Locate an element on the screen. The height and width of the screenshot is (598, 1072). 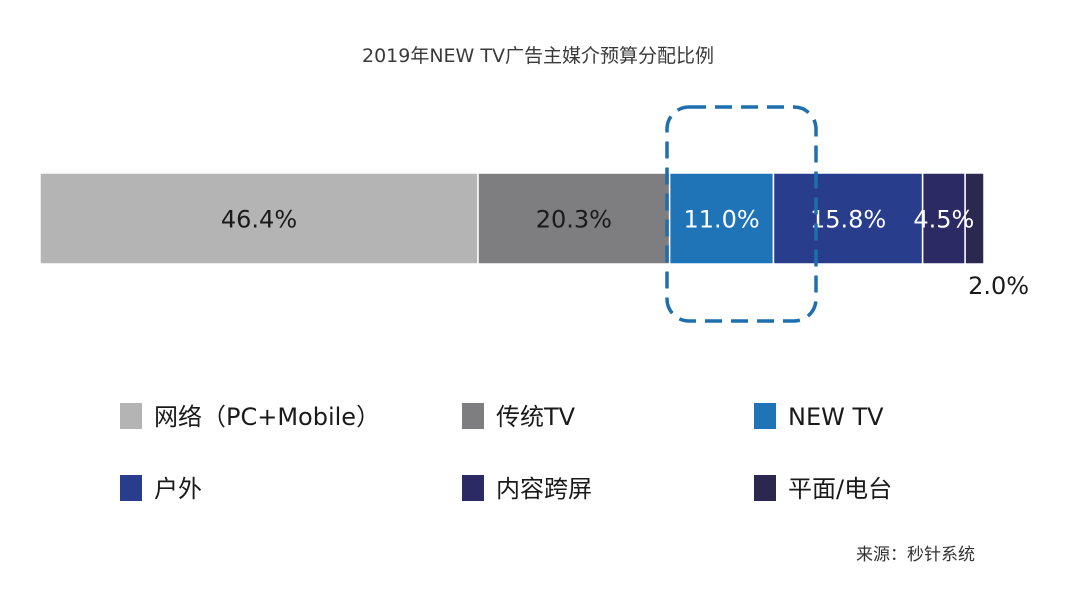
source-note: 来源：秒针系统 is located at coordinates (915, 555).